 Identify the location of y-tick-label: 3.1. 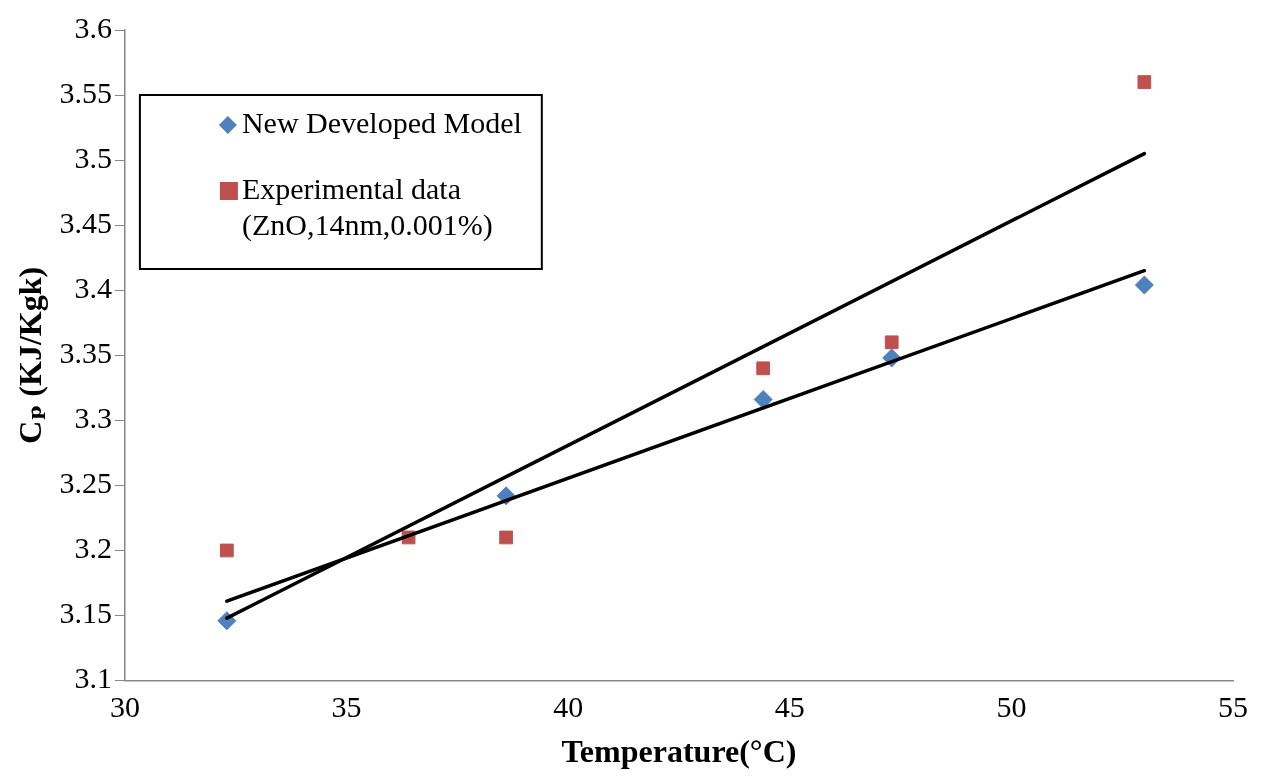
(93, 678).